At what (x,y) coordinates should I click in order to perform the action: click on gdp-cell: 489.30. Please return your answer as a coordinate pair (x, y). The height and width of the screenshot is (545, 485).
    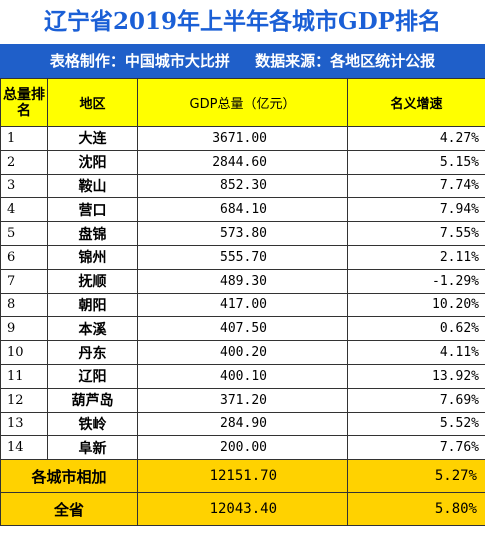
    Looking at the image, I should click on (242, 281).